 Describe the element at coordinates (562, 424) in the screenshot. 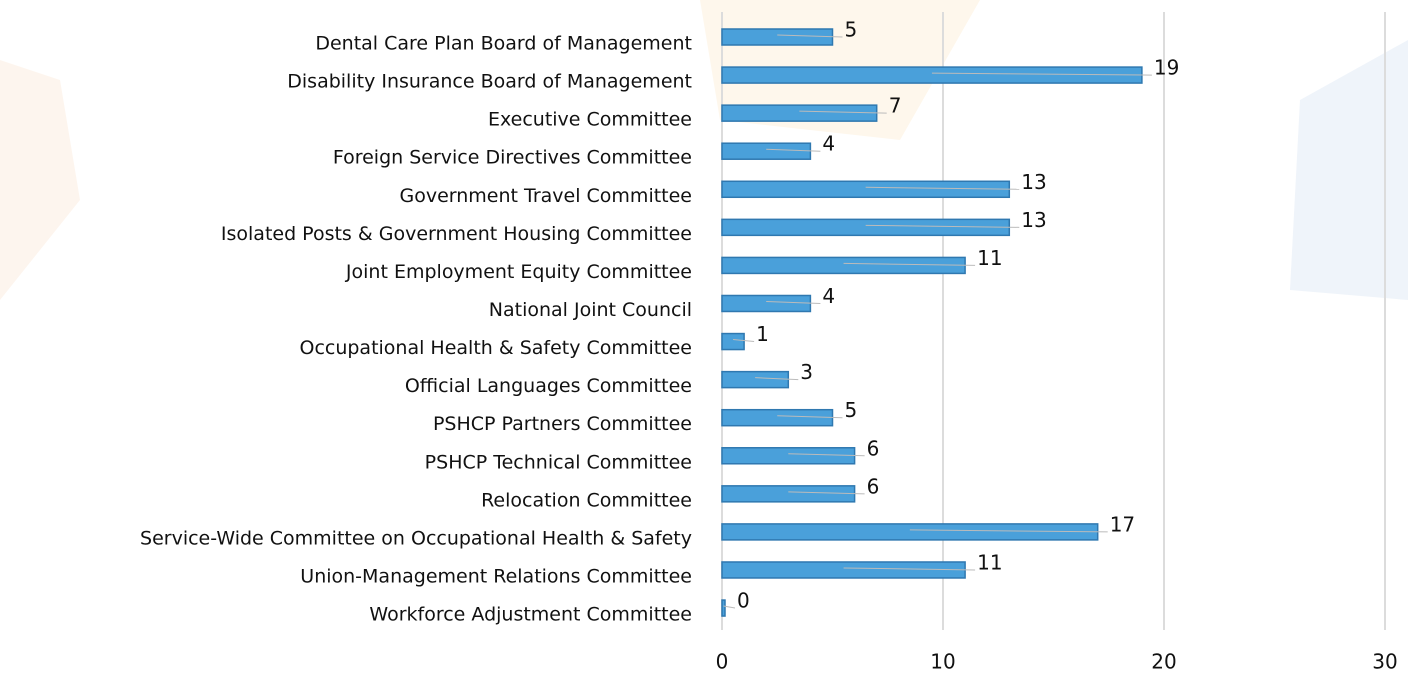

I see `y-tick-label: PSHCP Partners Committee` at that location.